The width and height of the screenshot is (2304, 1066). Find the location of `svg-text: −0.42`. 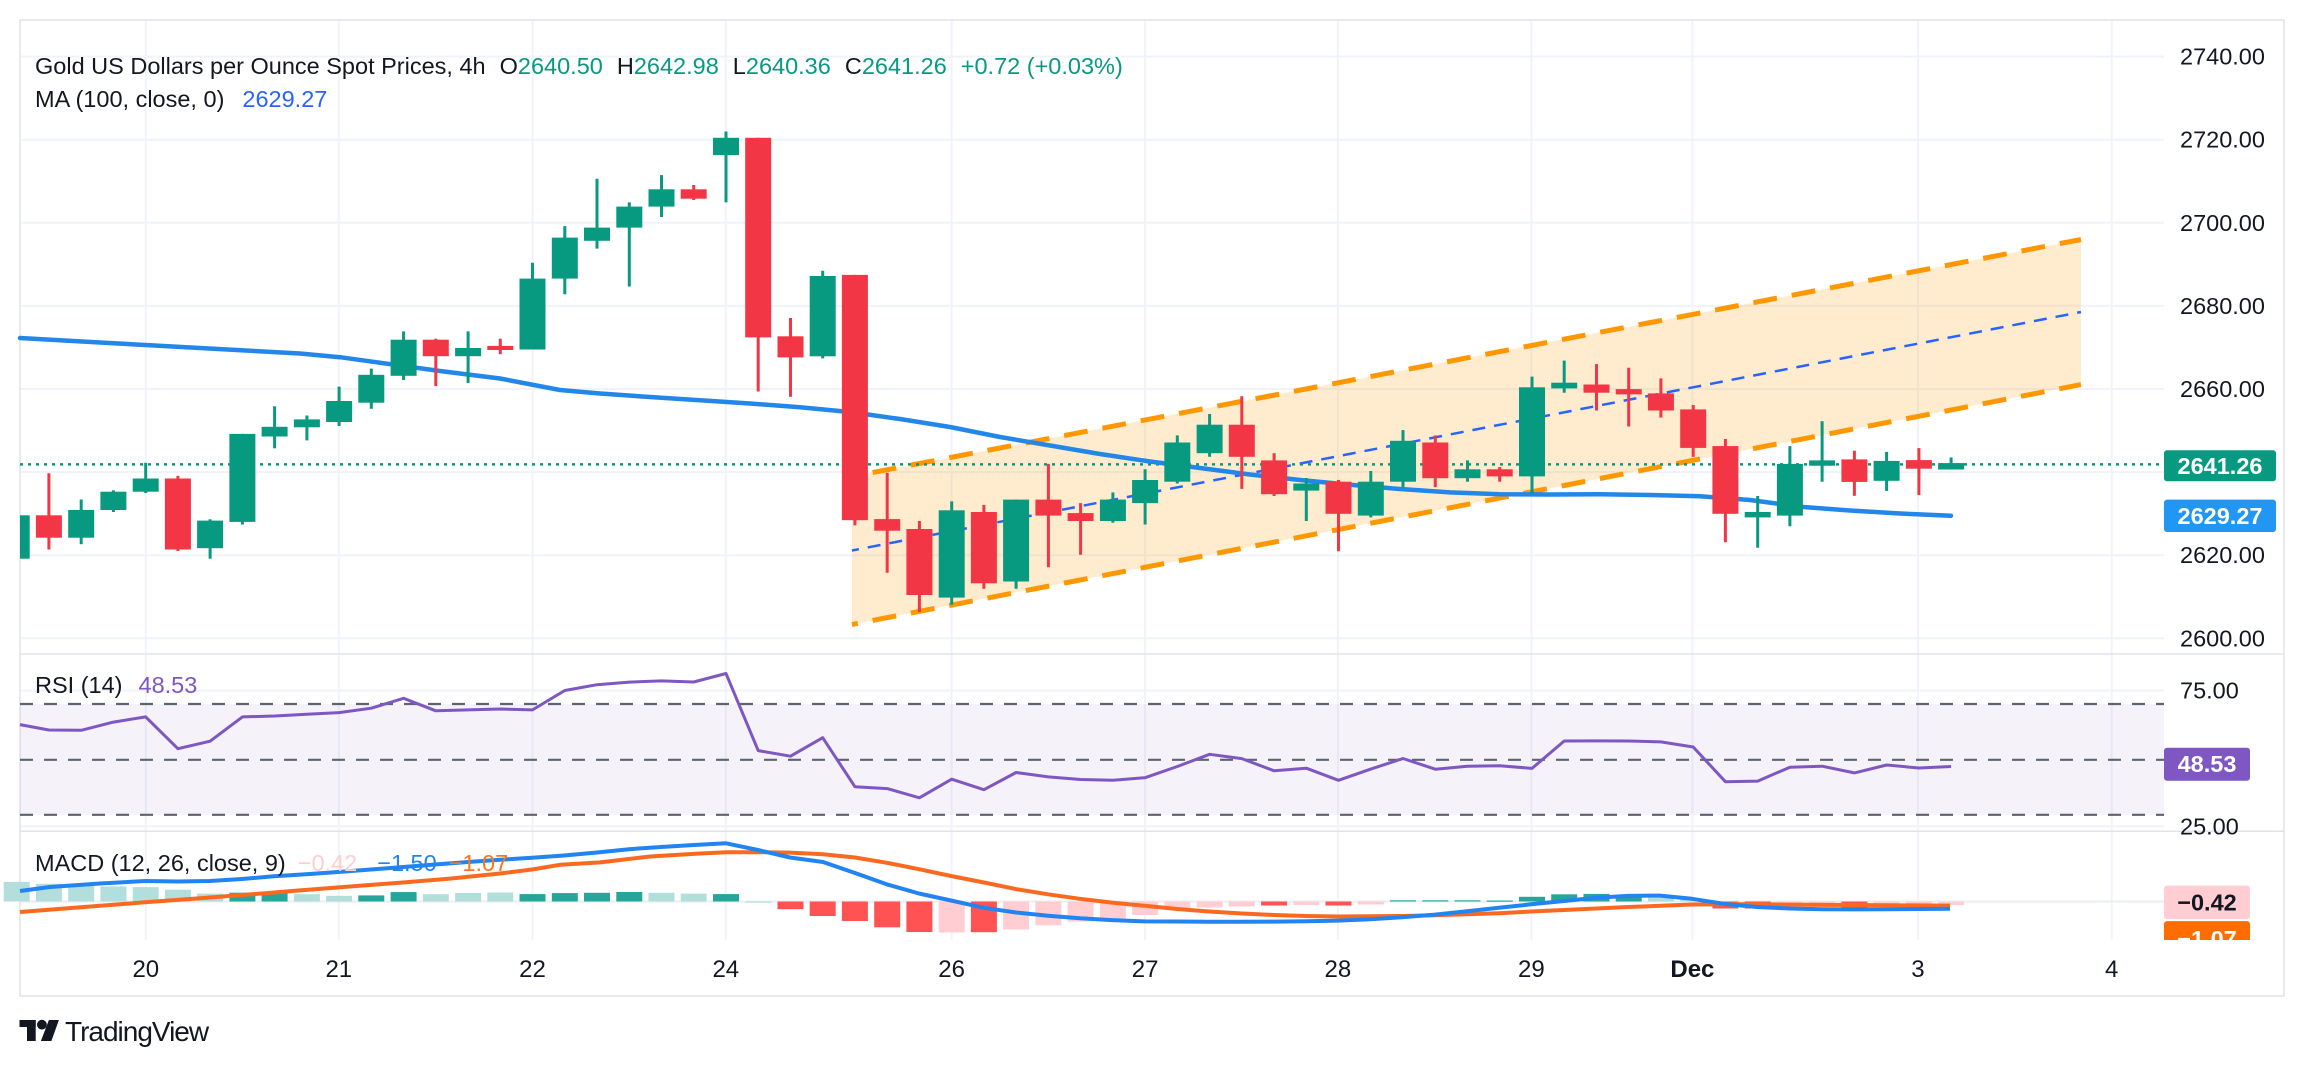

svg-text: −0.42 is located at coordinates (2206, 902).